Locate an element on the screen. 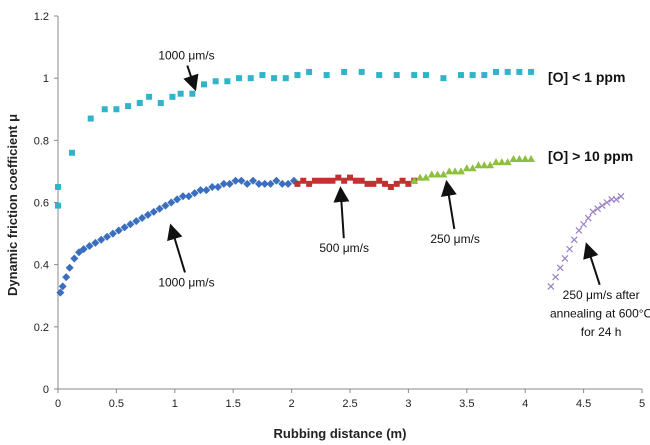  y-tick-label: 0 is located at coordinates (46, 390).